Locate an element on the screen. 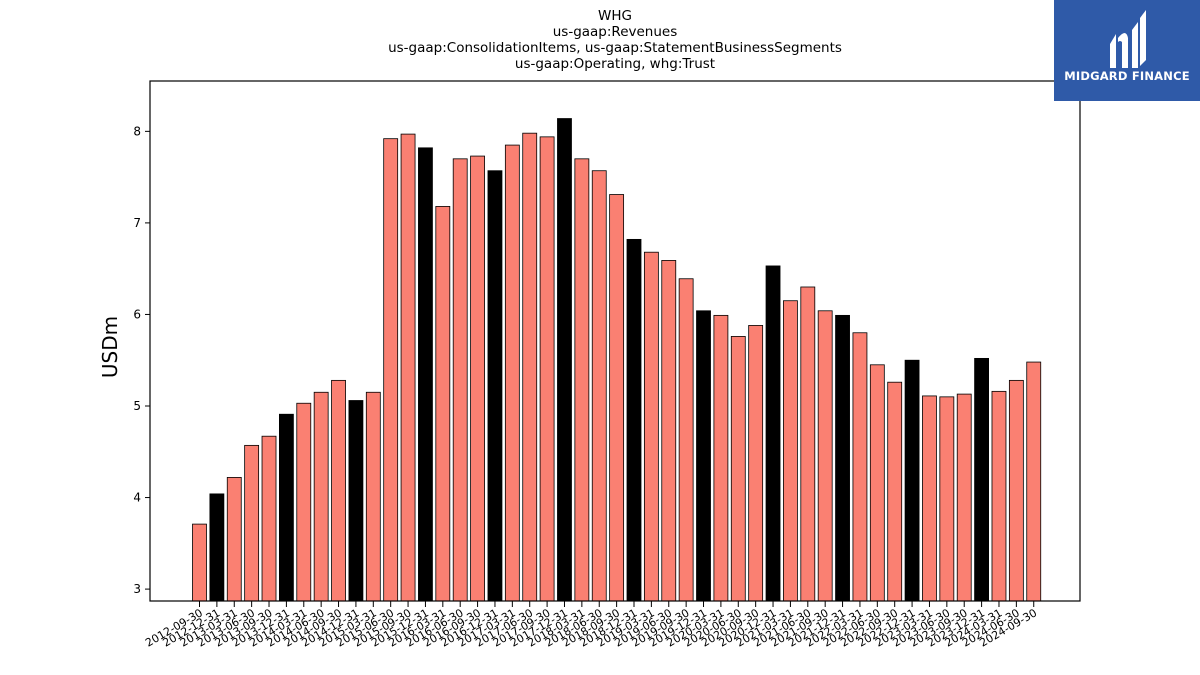  y-tick-label: 6 is located at coordinates (137, 314).